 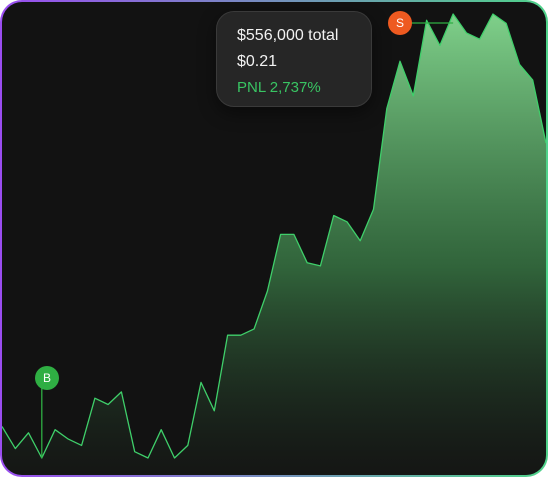 What do you see at coordinates (294, 59) in the screenshot?
I see `price-tooltip: $556,000 total $0.21 PNL 2,737%` at bounding box center [294, 59].